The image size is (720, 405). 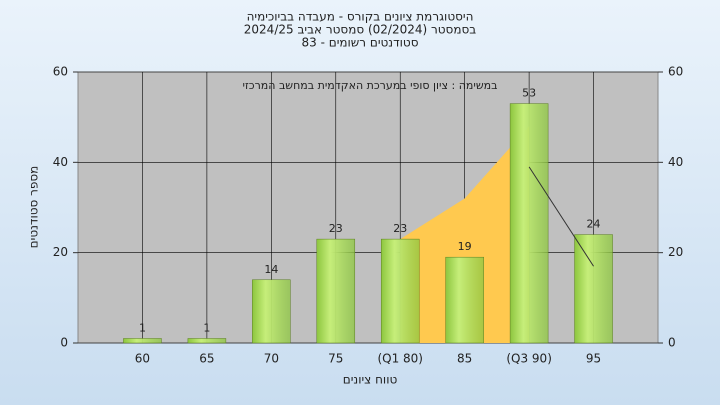 What do you see at coordinates (335, 359) in the screenshot?
I see `x-tick-label: 75` at bounding box center [335, 359].